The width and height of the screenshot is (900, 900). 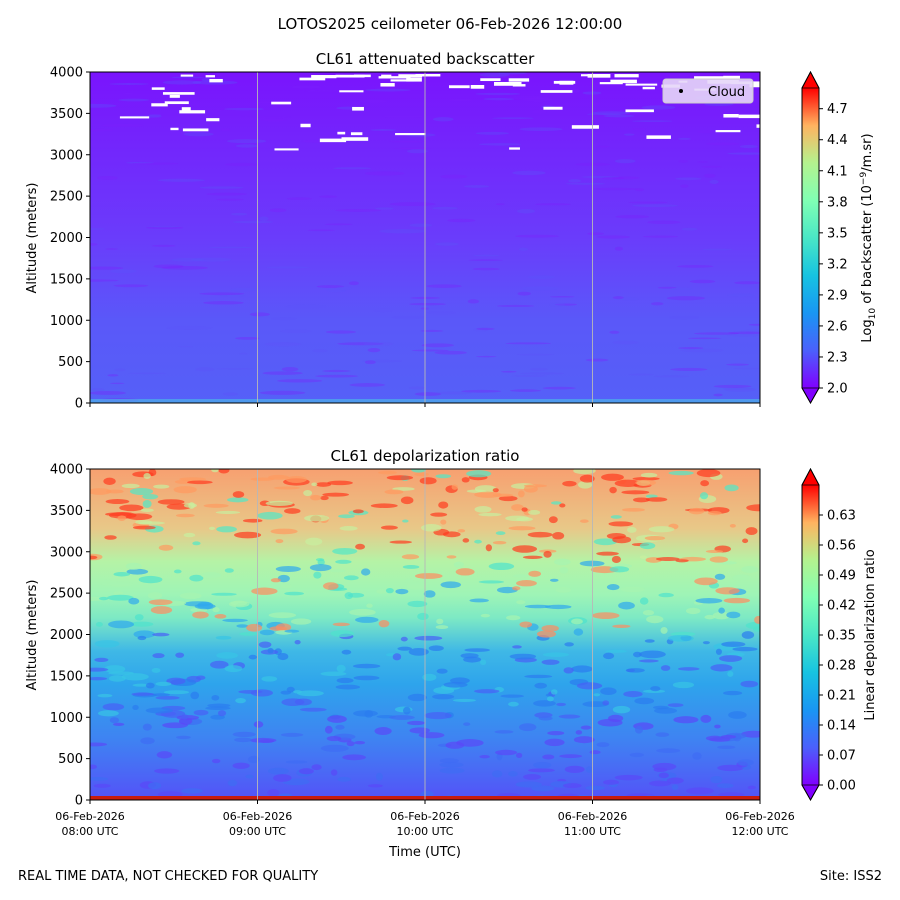 What do you see at coordinates (841, 666) in the screenshot?
I see `colorbar-tick-label: 0.28` at bounding box center [841, 666].